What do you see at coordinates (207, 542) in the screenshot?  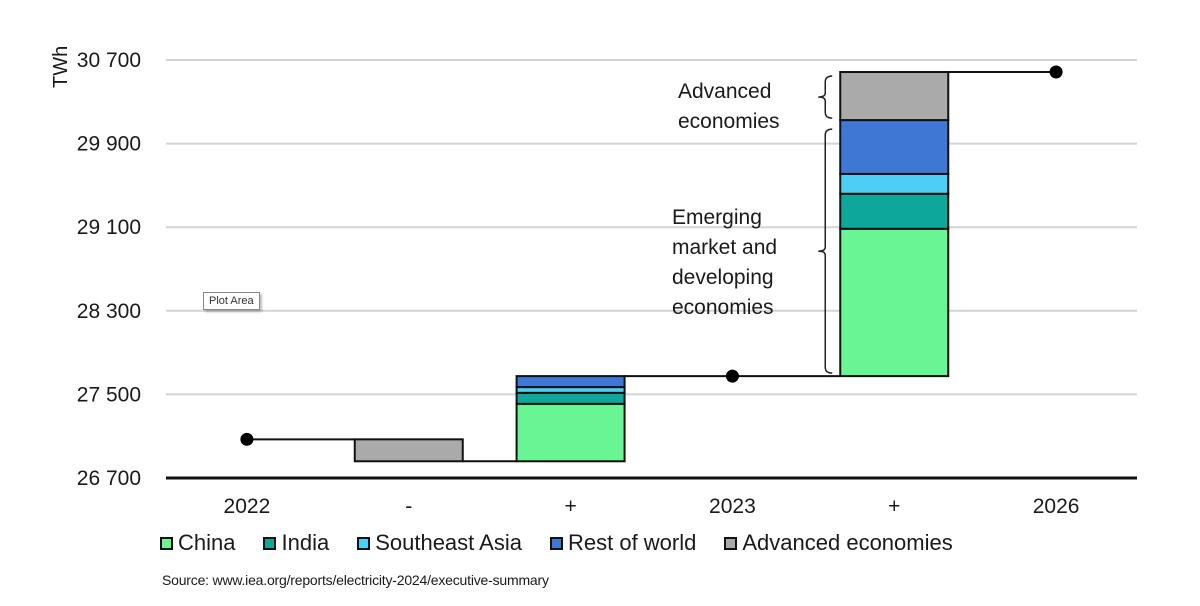 I see `legend-label: China` at bounding box center [207, 542].